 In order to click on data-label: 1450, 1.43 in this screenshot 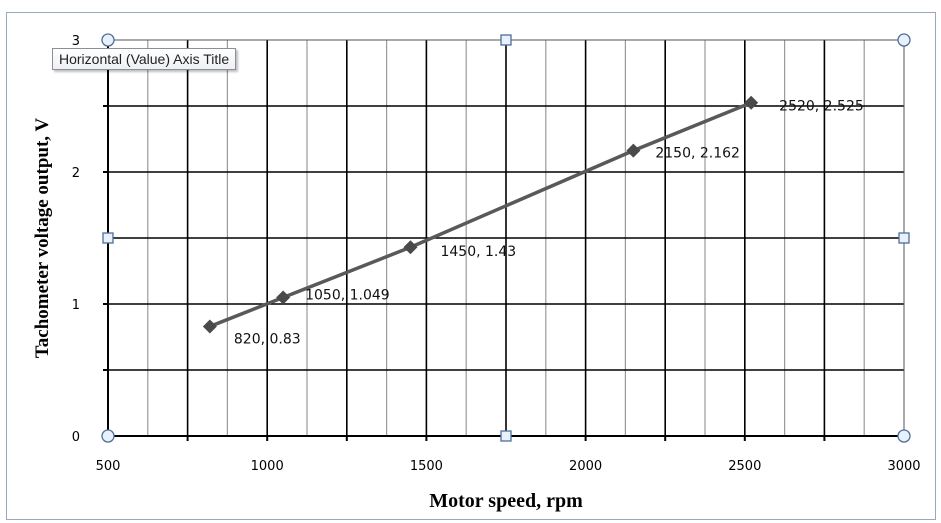, I will do `click(478, 252)`.